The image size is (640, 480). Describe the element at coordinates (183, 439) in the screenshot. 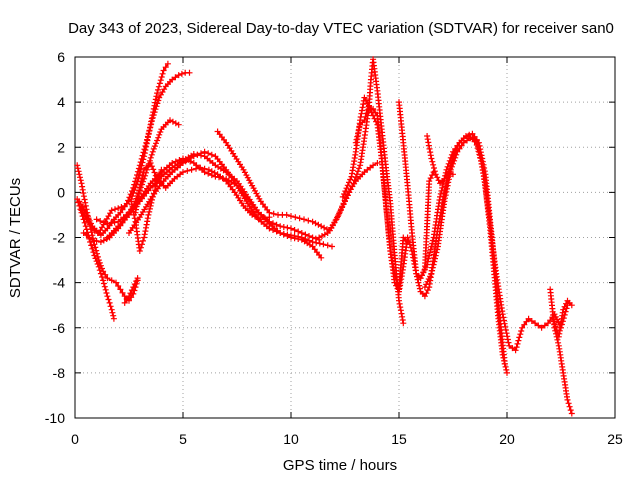

I see `x-tick-label: 5` at that location.